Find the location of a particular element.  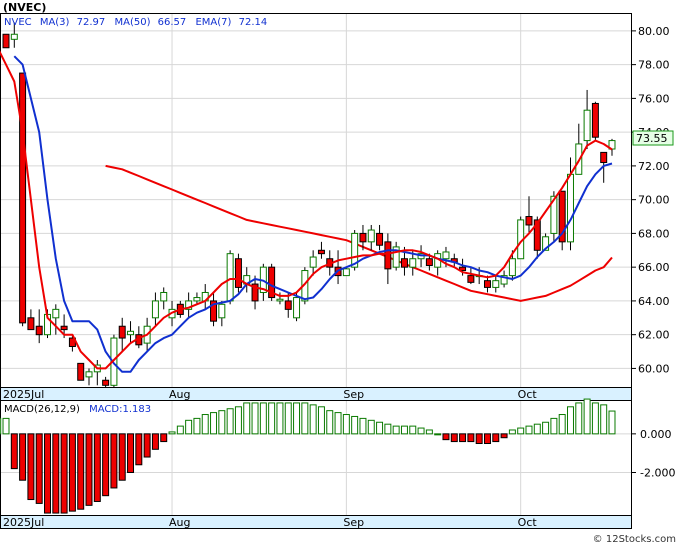

macd-value: MACD:1.183 is located at coordinates (120, 409).